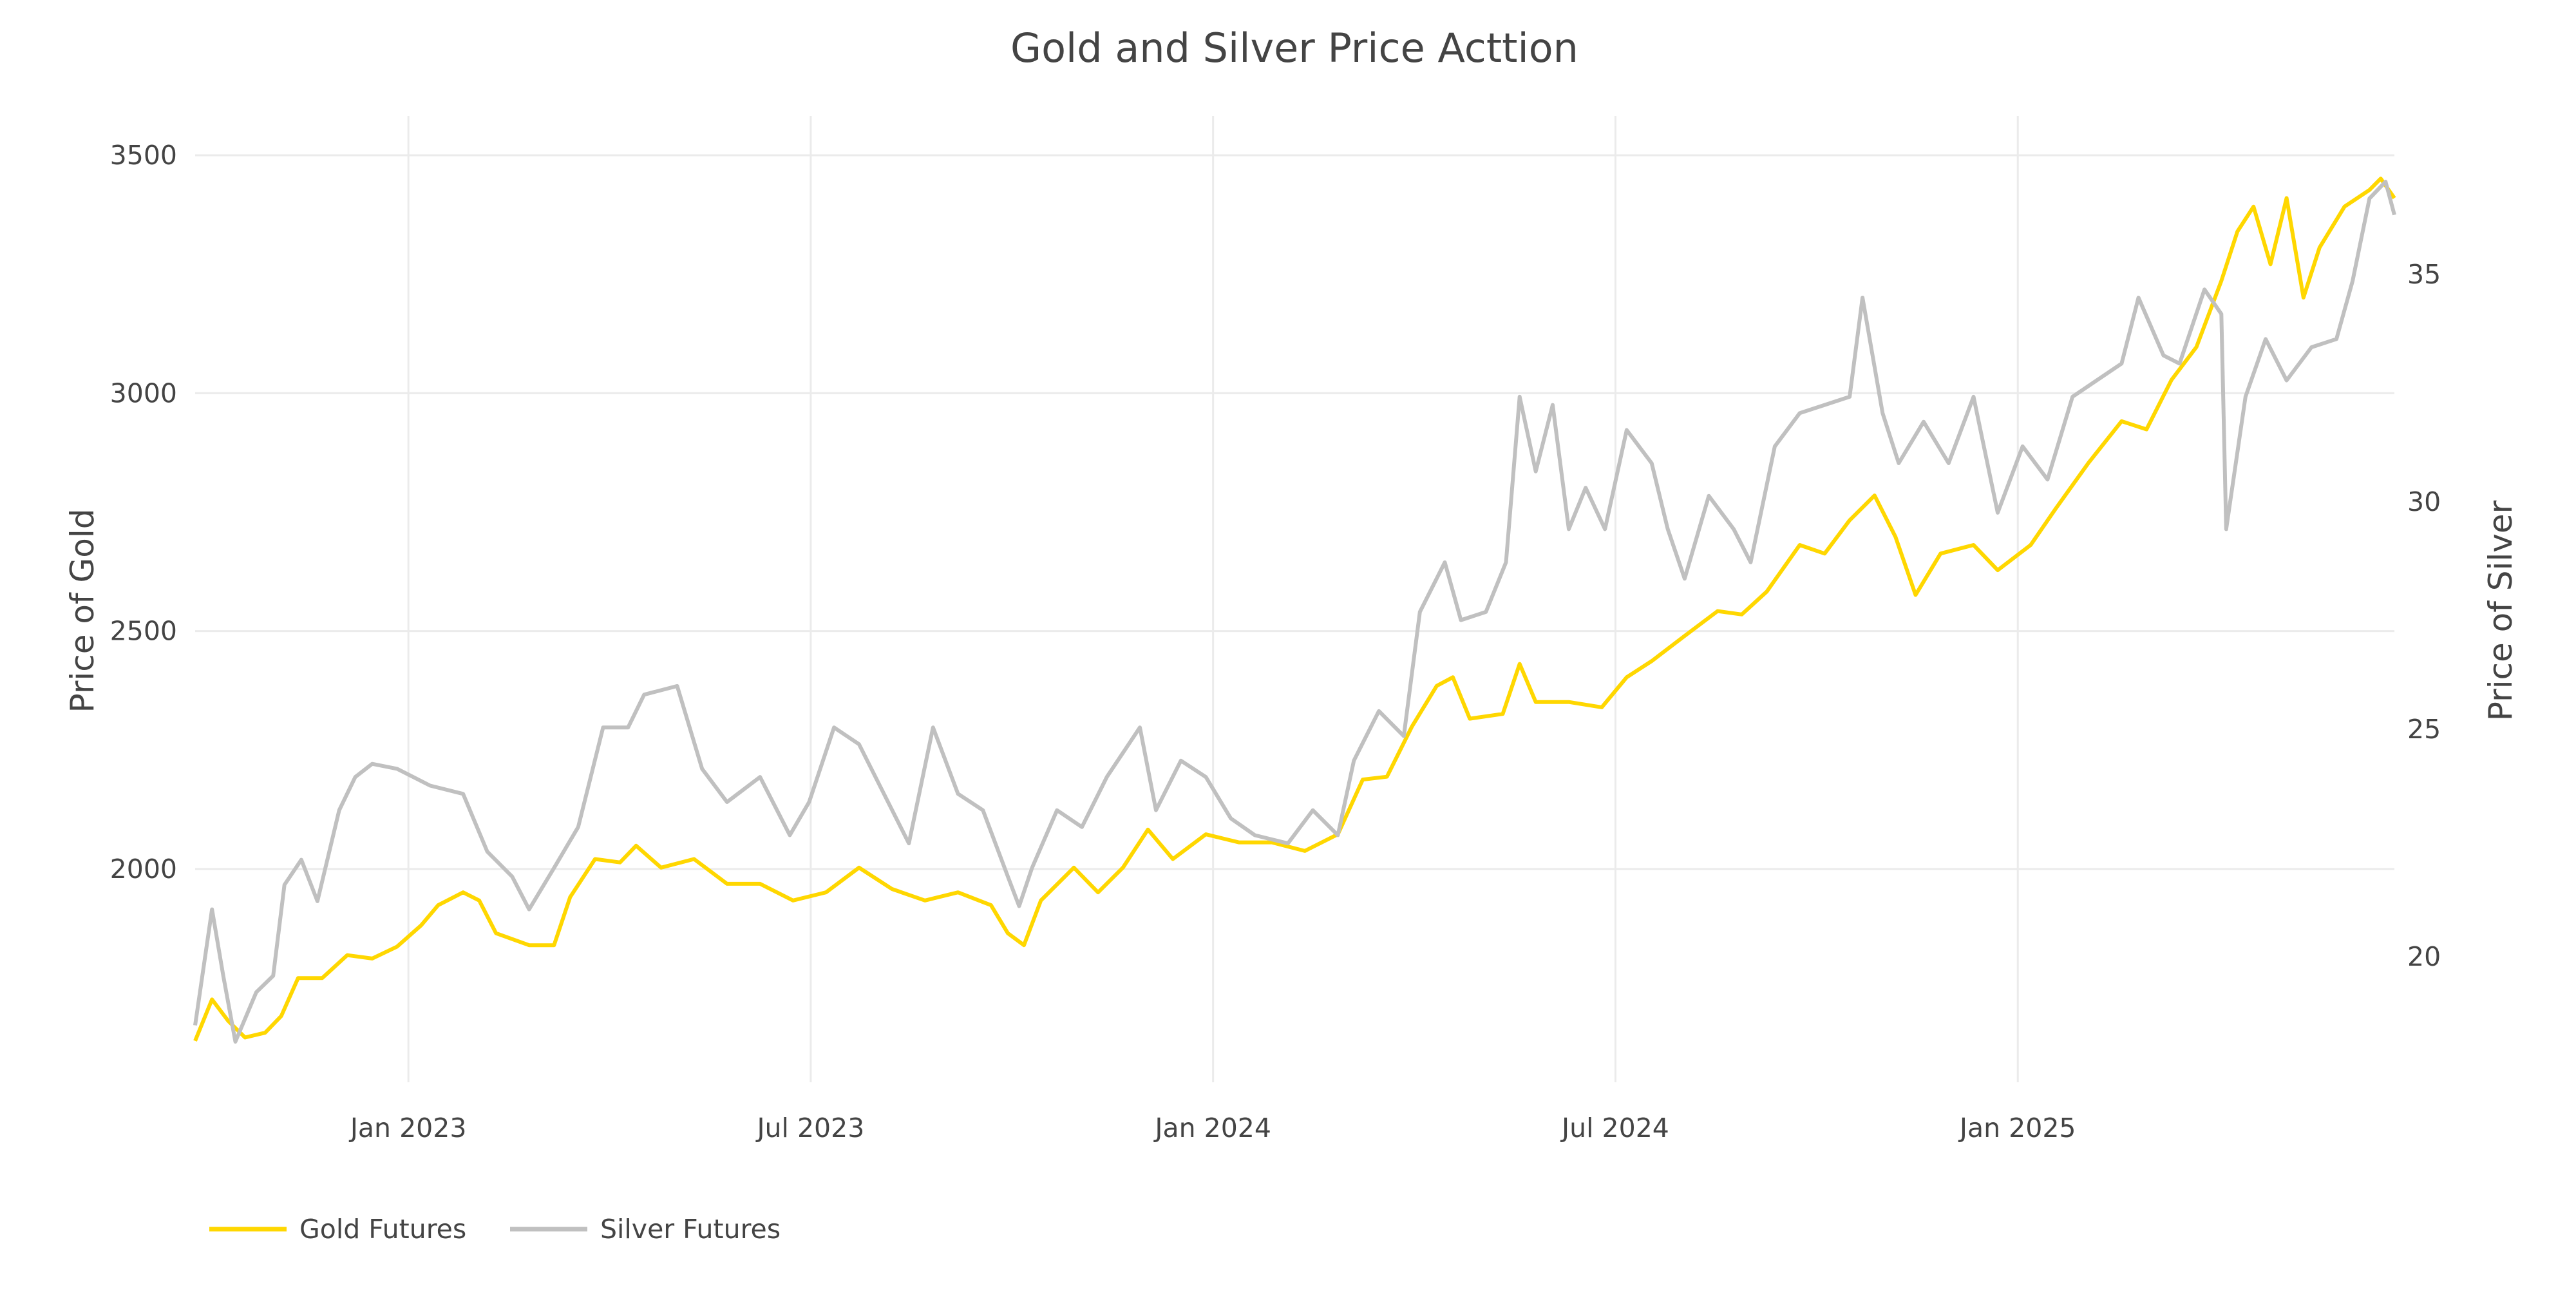  Describe the element at coordinates (1294, 48) in the screenshot. I see `chart-title: Gold and Silver Price Acttion` at that location.